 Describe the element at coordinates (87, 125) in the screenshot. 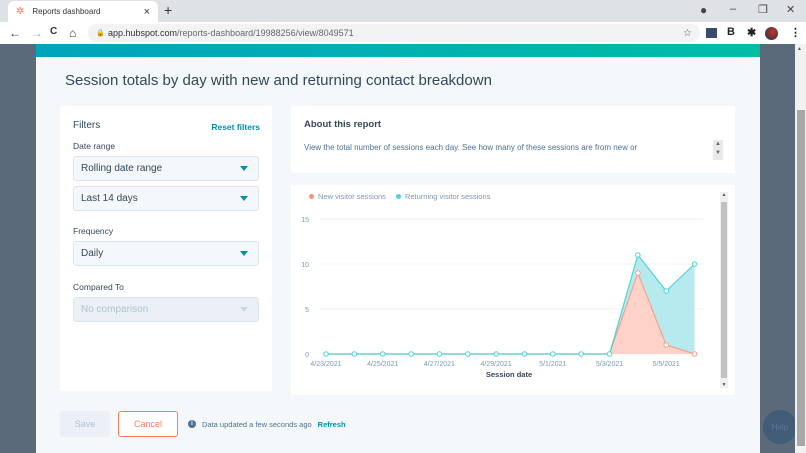

I see `filters-heading: Filters` at that location.